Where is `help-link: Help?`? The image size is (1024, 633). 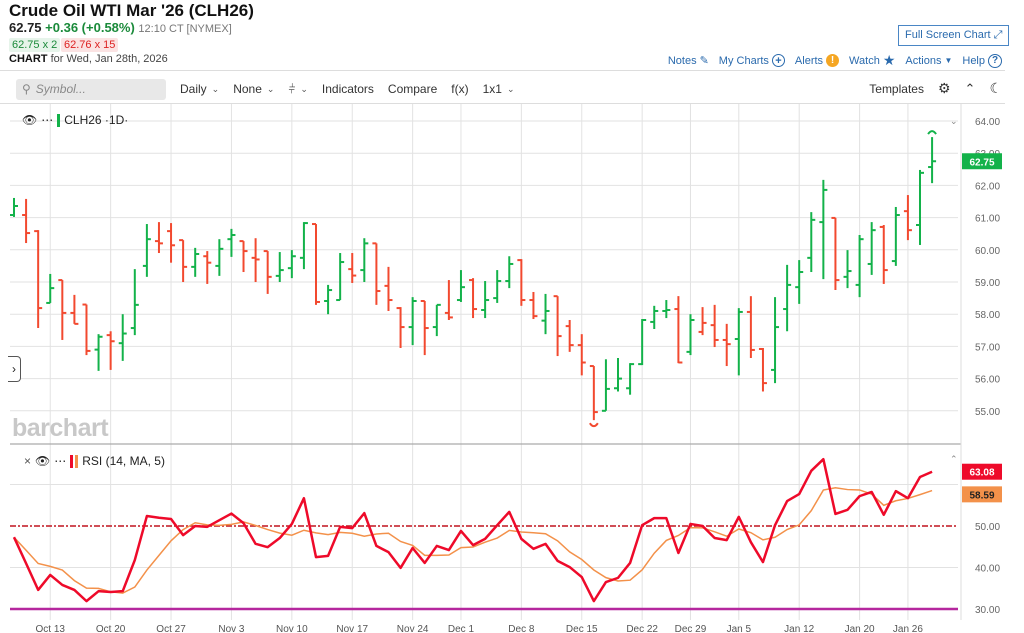
help-link: Help? is located at coordinates (982, 60).